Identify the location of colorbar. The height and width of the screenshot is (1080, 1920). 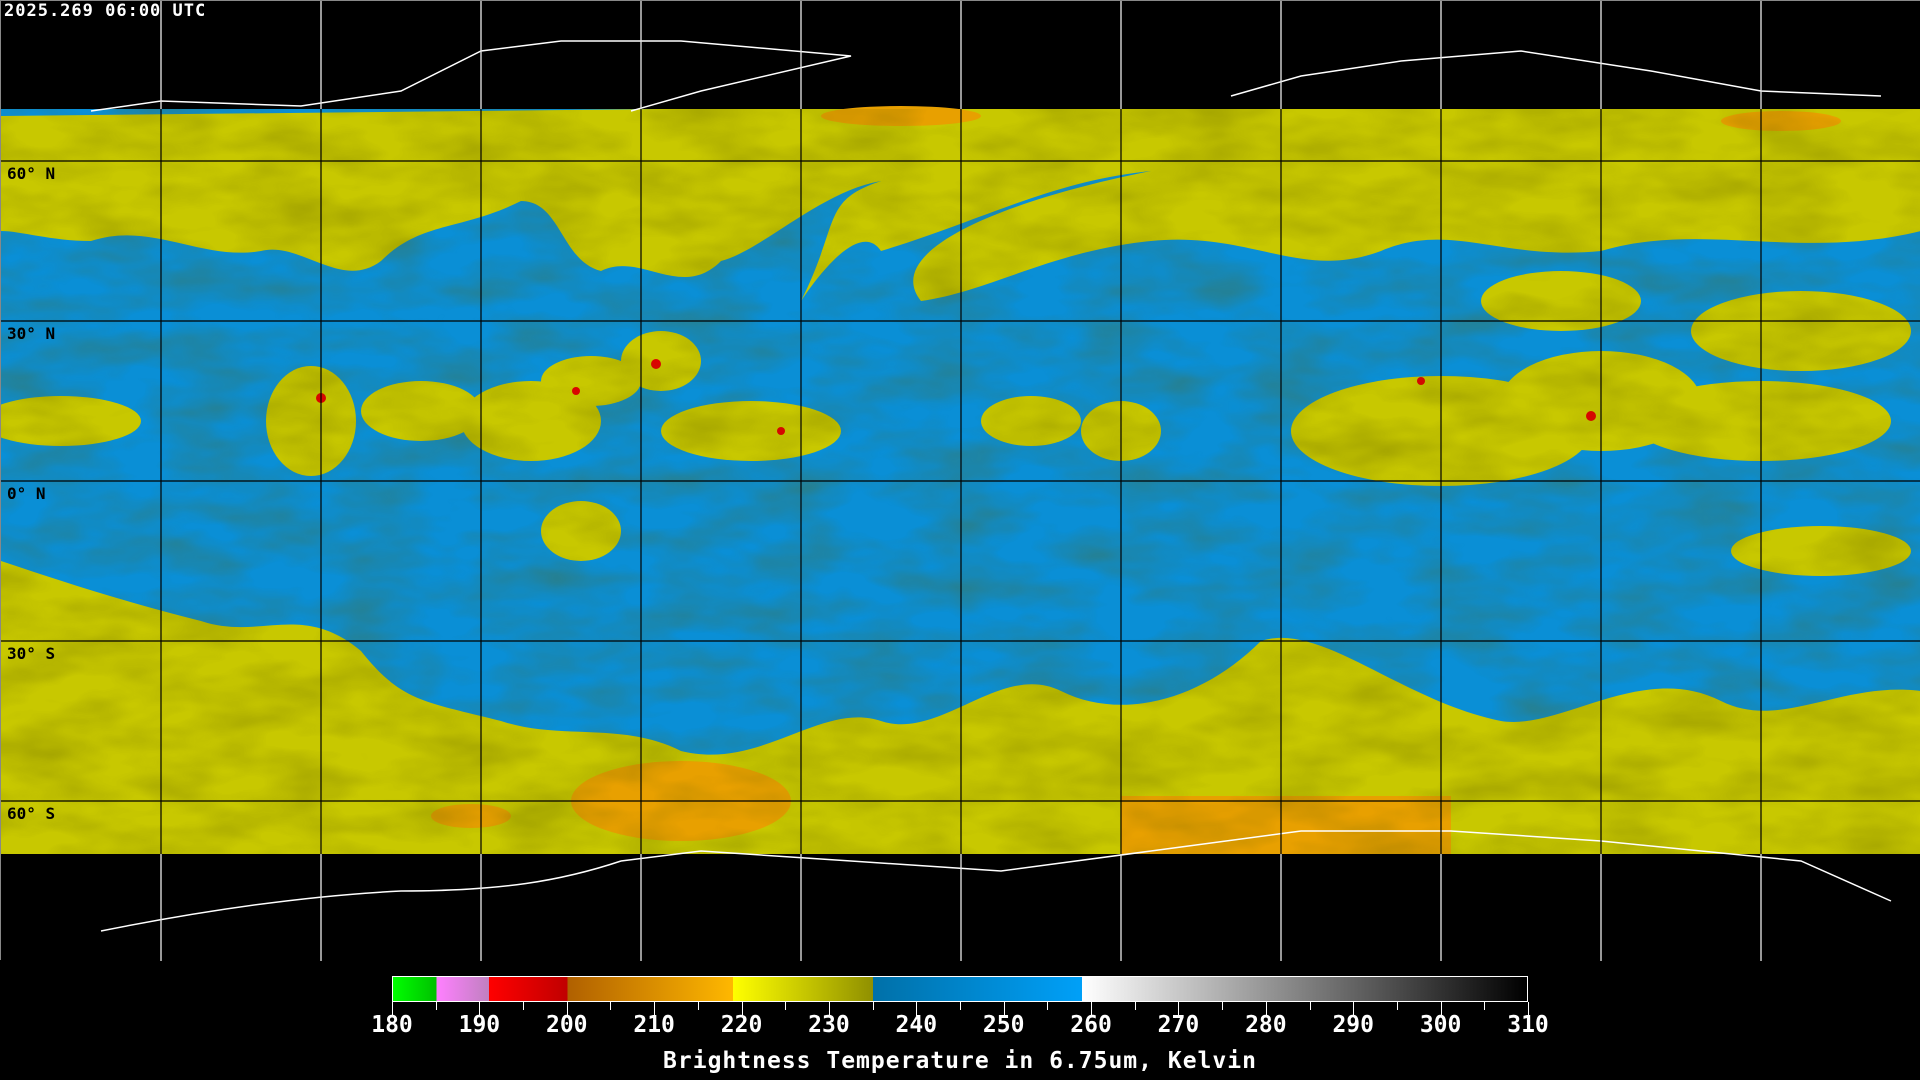
(960, 989).